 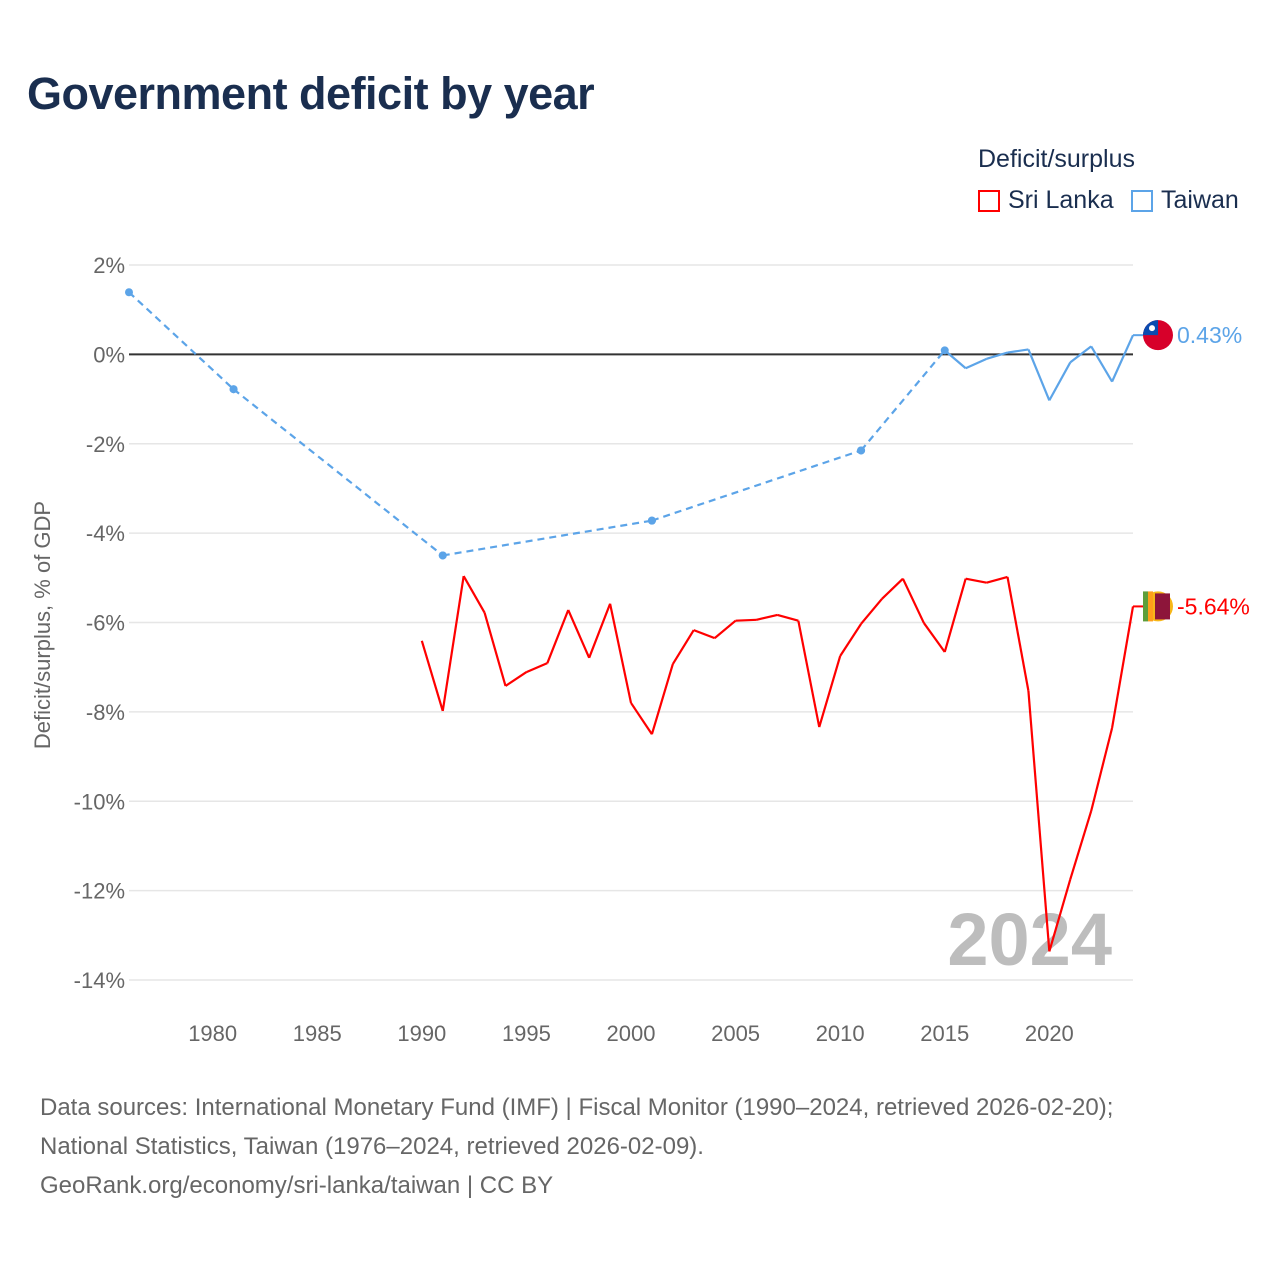 What do you see at coordinates (1209, 335) in the screenshot?
I see `end-value-label: 0.43%` at bounding box center [1209, 335].